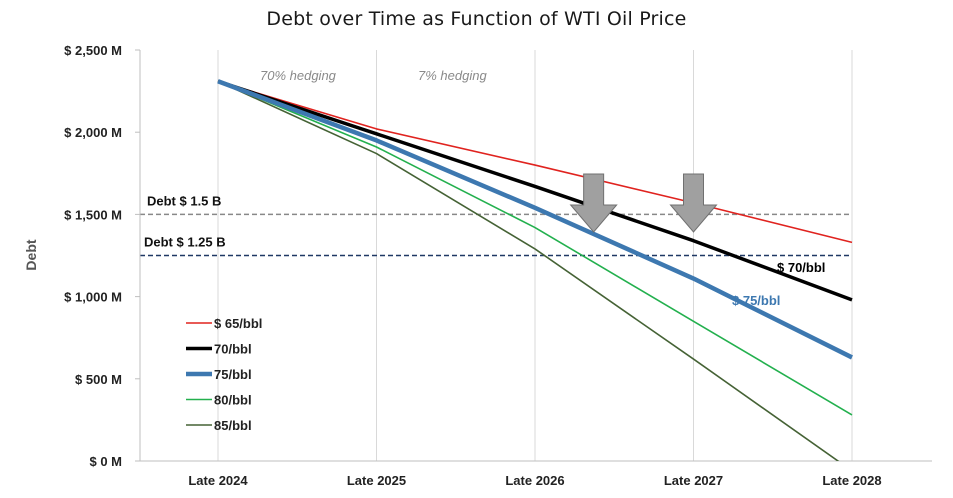  Describe the element at coordinates (93, 50) in the screenshot. I see `y-tick-label: $ 2,500 M` at that location.